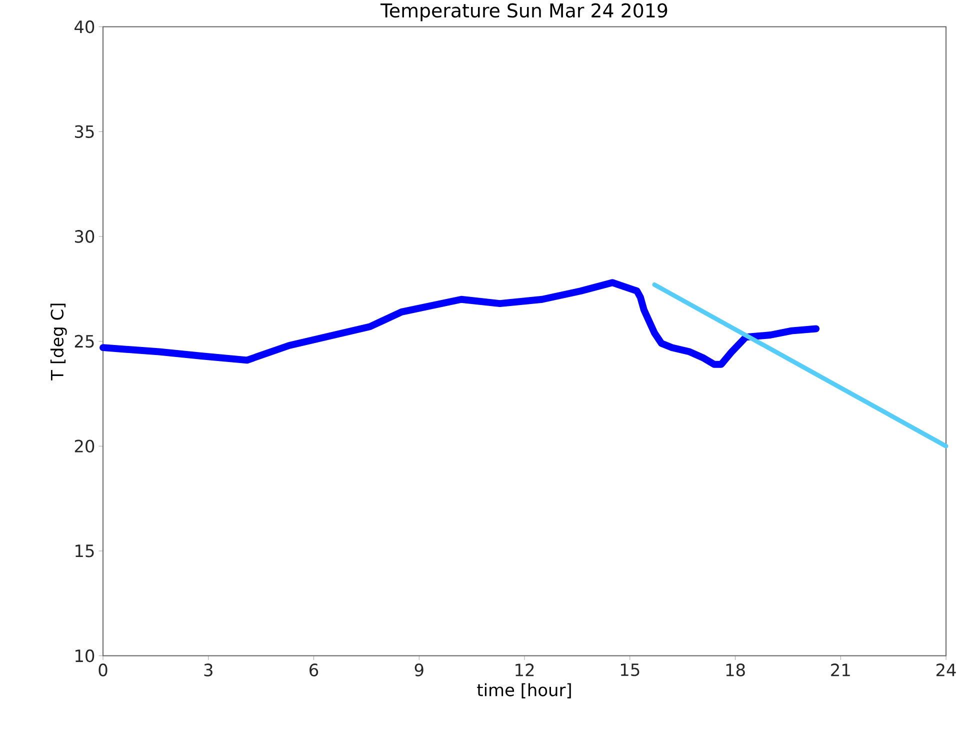 This screenshot has height=730, width=965. I want to click on x-tick-label: 12, so click(525, 670).